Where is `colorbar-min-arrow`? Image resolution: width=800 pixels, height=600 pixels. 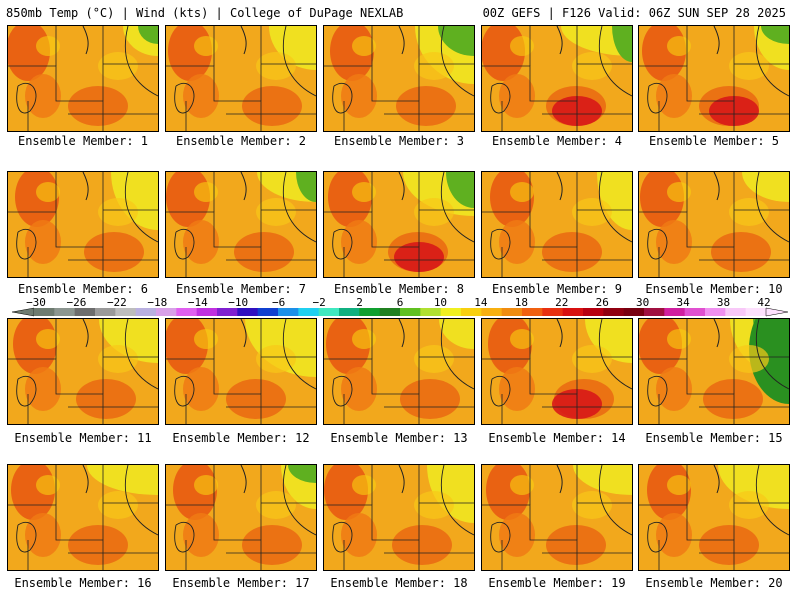
colorbar-min-arrow is located at coordinates (23, 312).